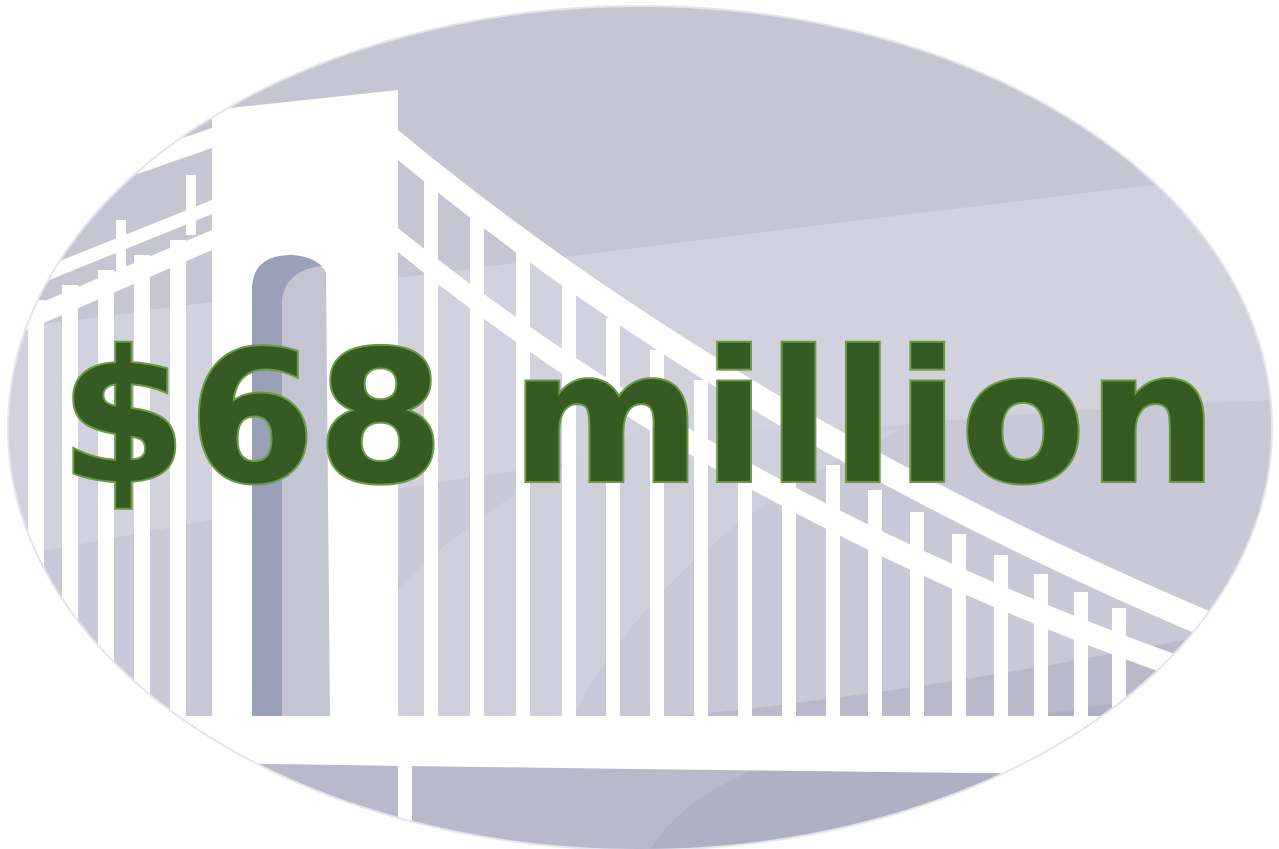  What do you see at coordinates (305, 405) in the screenshot?
I see `bridge-tower` at bounding box center [305, 405].